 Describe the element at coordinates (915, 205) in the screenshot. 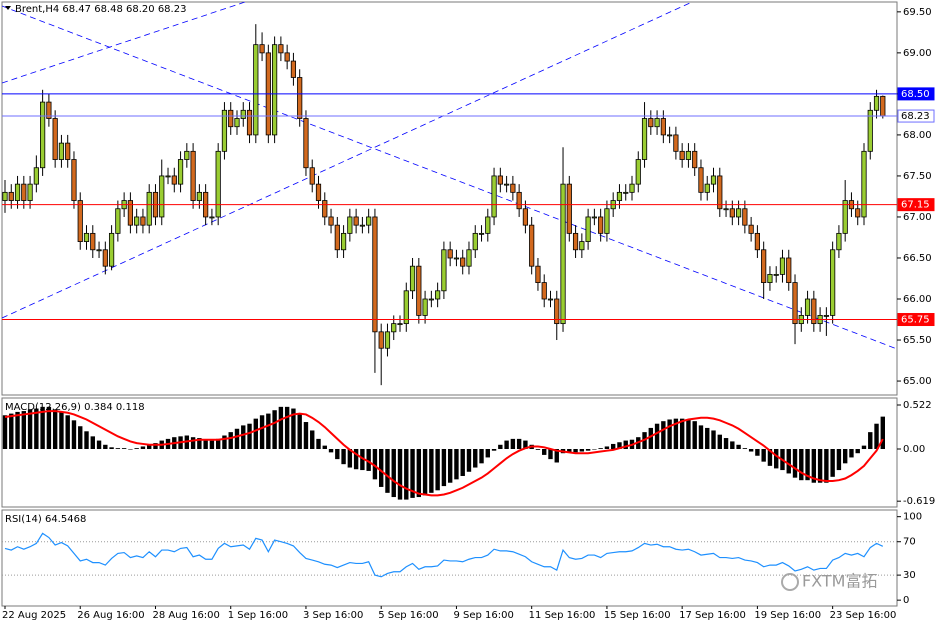

I see `price-level-label: 67.15` at that location.